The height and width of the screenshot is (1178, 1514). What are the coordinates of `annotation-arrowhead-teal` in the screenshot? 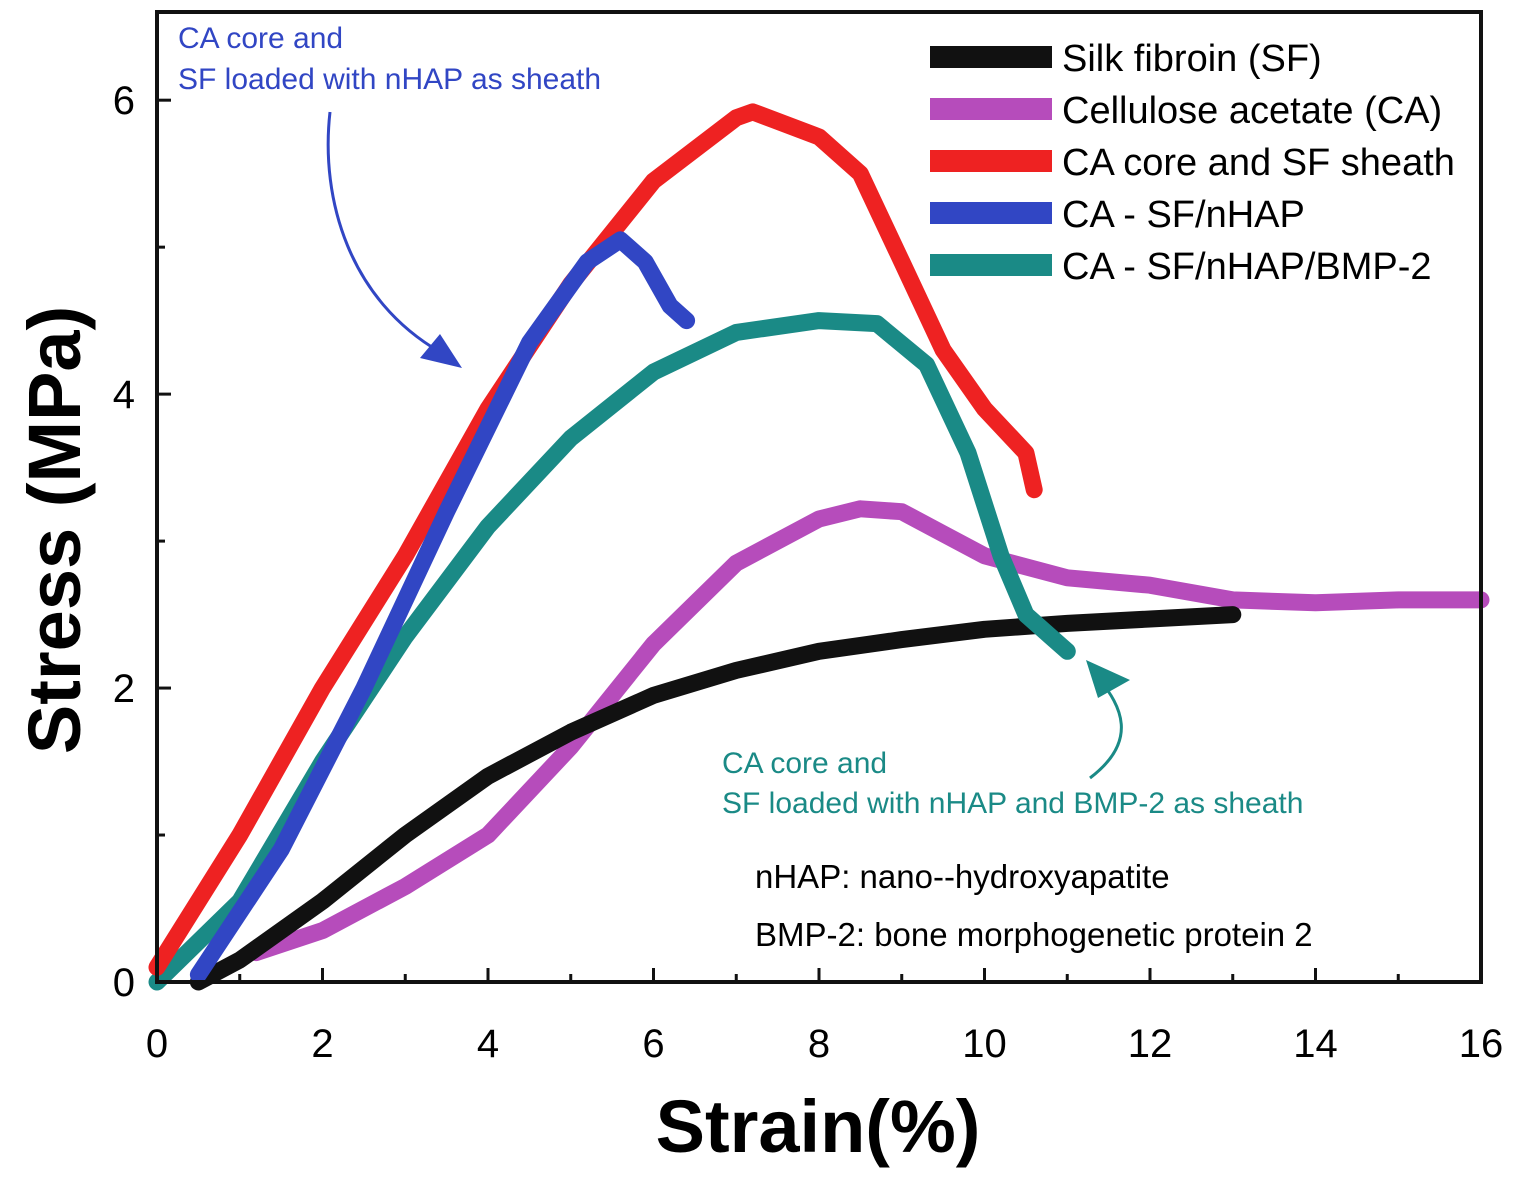 It's located at (1108, 679).